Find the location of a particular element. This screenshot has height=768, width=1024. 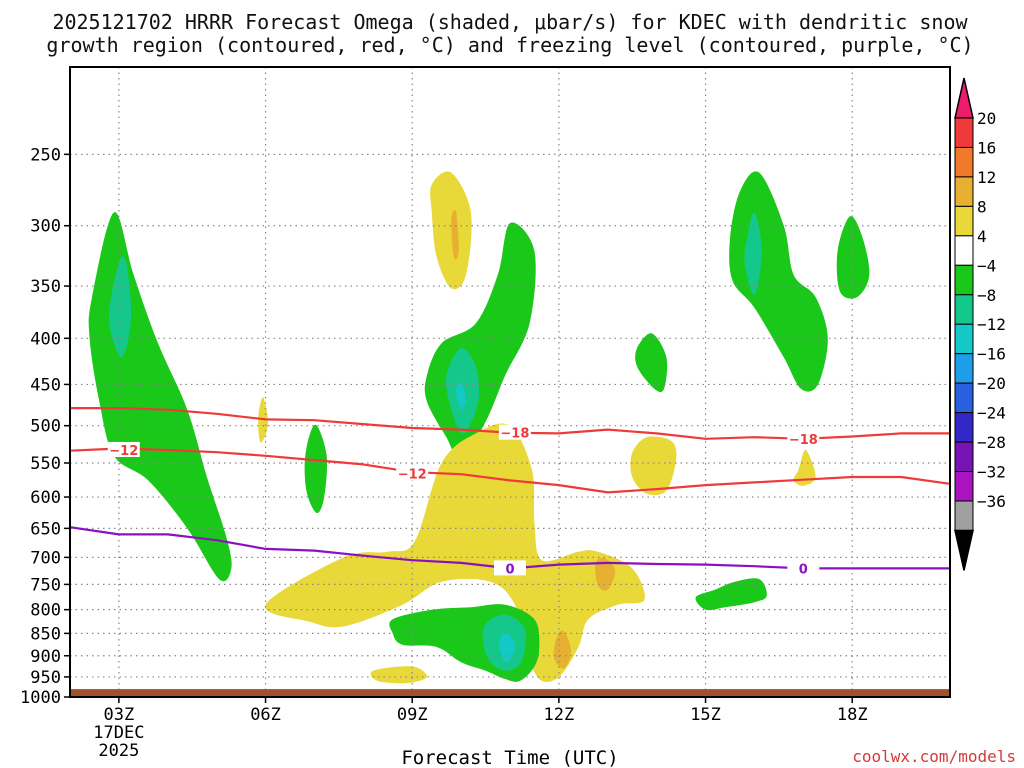

y-tick-label-950: 950 is located at coordinates (45, 678).